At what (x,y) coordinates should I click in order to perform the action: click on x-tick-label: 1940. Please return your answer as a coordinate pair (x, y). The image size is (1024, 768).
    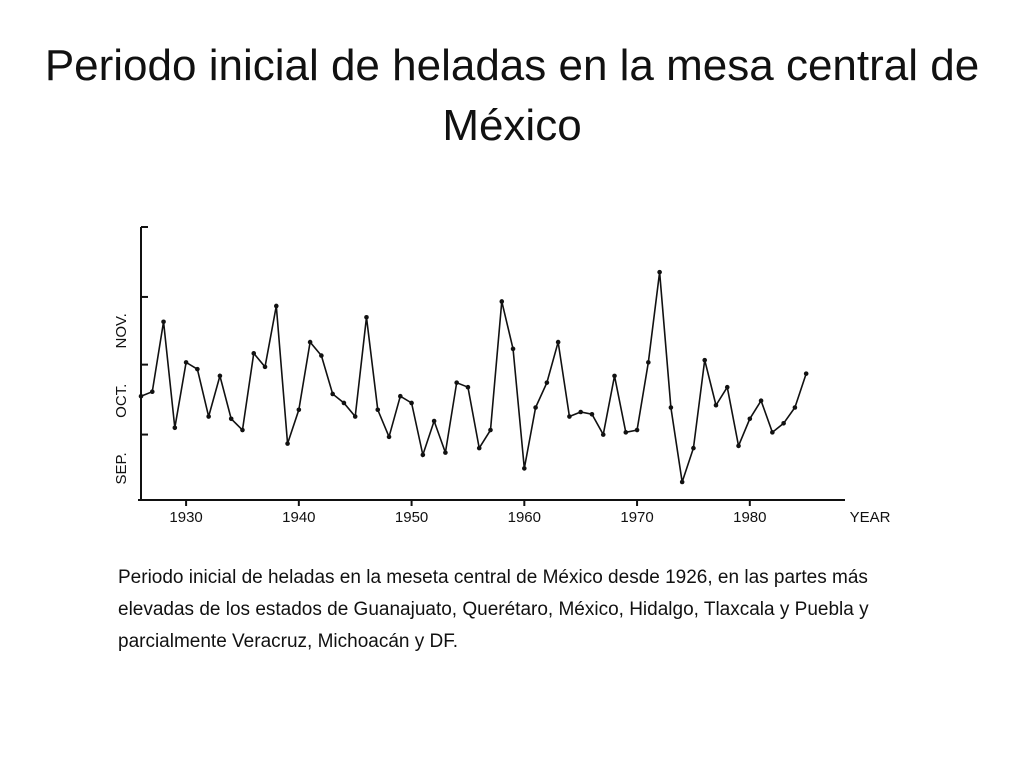
    Looking at the image, I should click on (298, 517).